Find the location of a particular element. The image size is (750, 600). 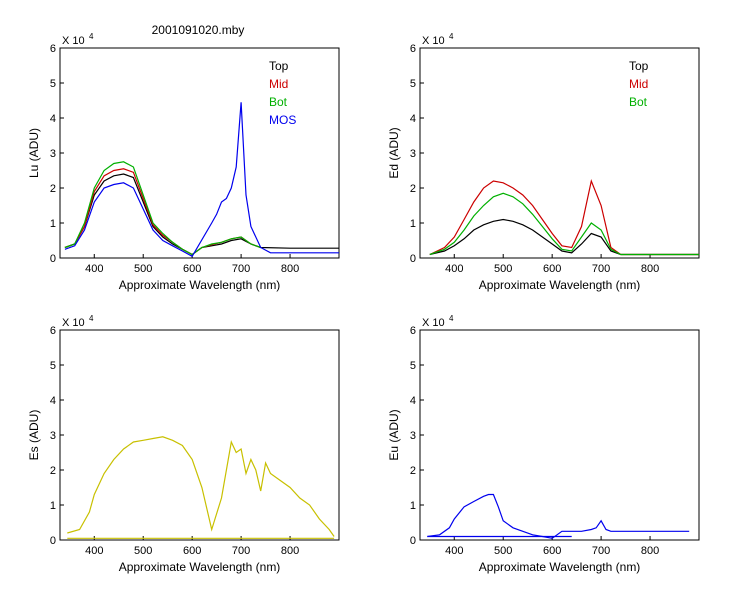

series-line-mos is located at coordinates (201, 180).